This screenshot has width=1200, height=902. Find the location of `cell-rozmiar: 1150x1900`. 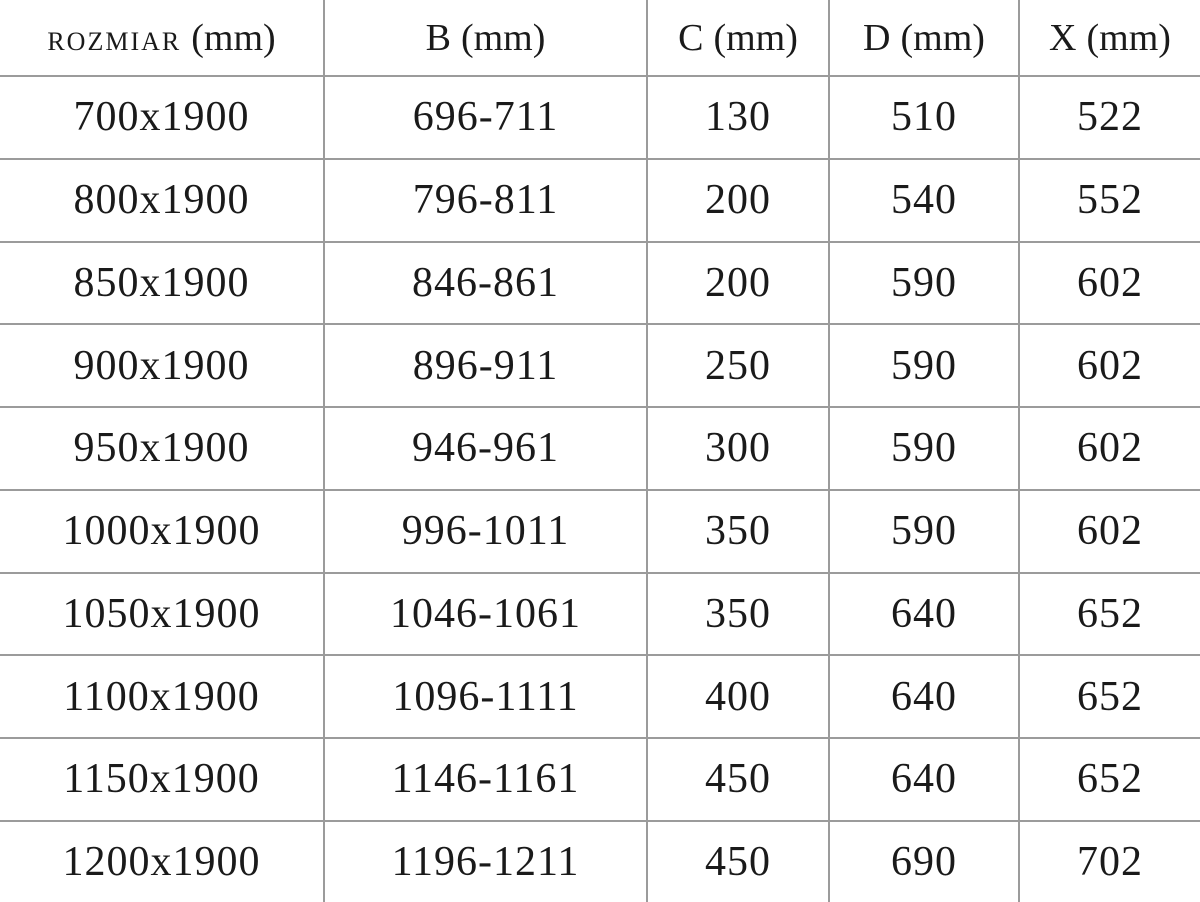

cell-rozmiar: 1150x1900 is located at coordinates (162, 780).